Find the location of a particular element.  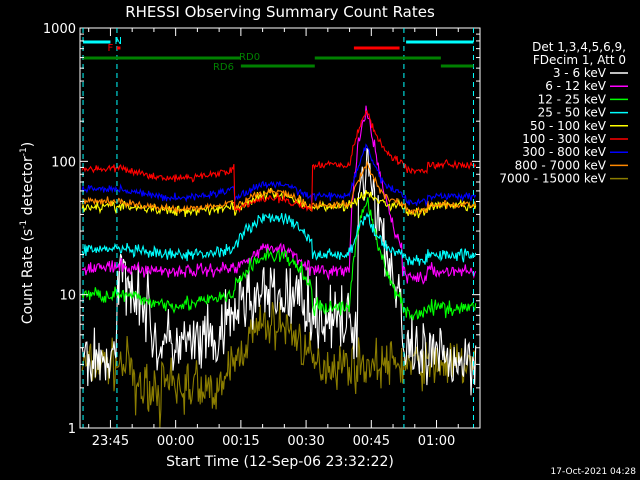

y-axis-label: Count Rate (s-1 detector-1) is located at coordinates (27, 233).